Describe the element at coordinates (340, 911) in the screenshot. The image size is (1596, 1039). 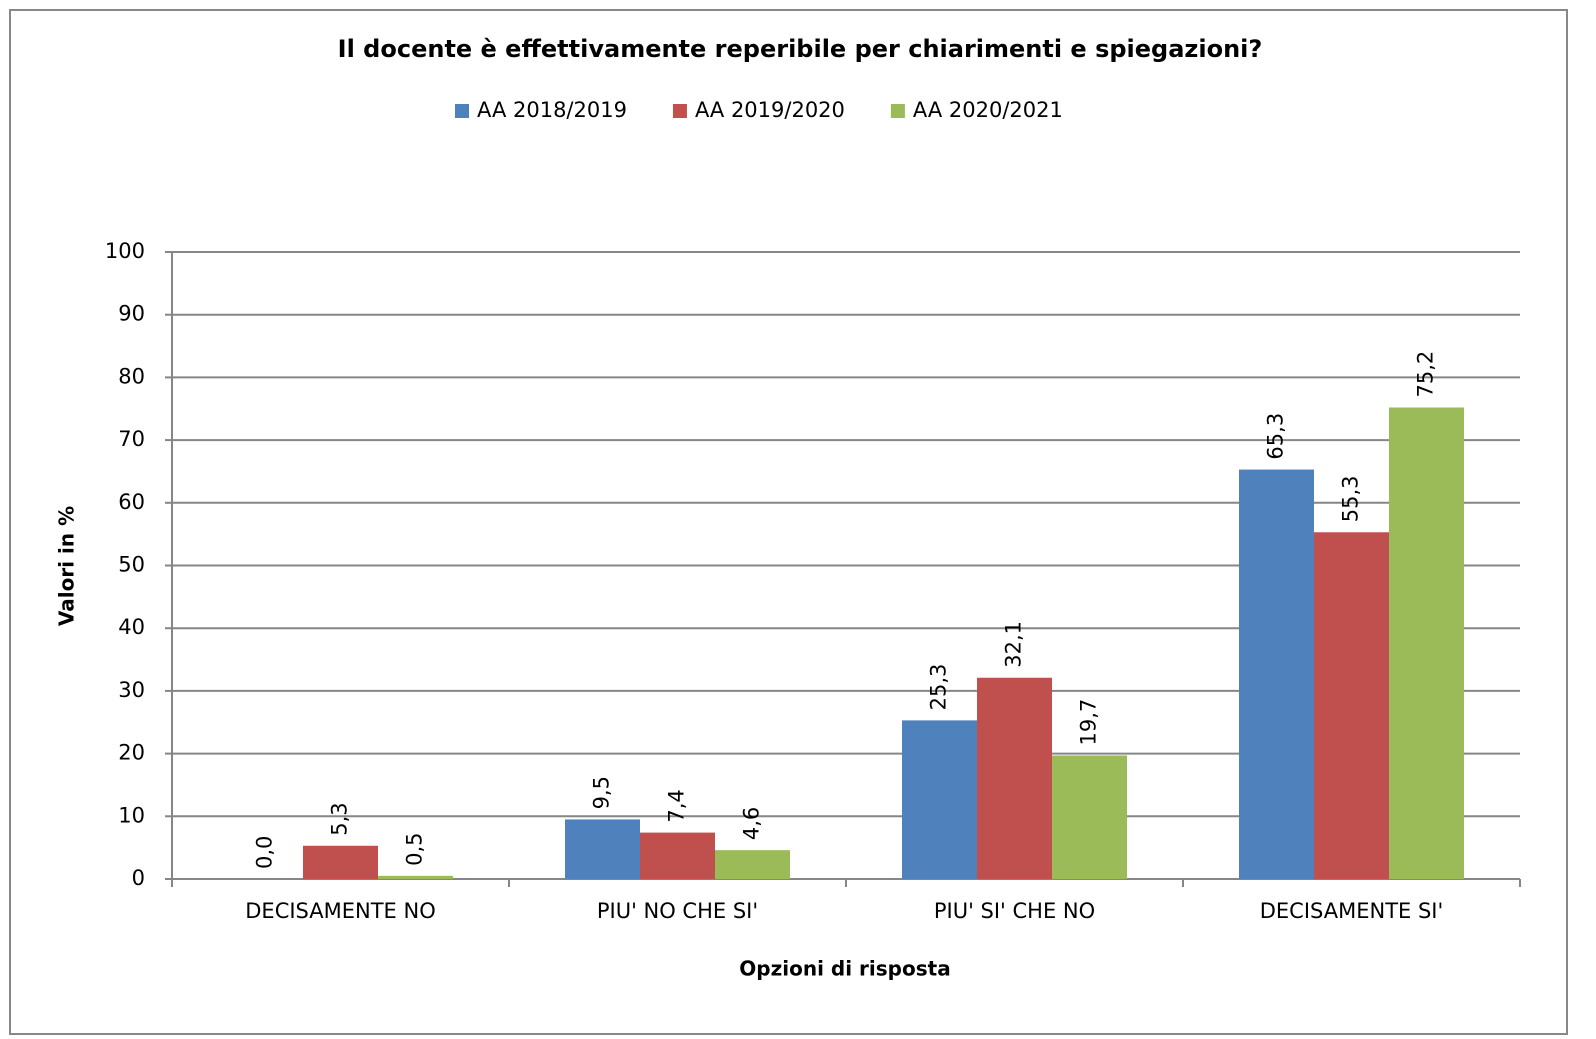
I see `x-tick-label: DECISAMENTE NO` at that location.